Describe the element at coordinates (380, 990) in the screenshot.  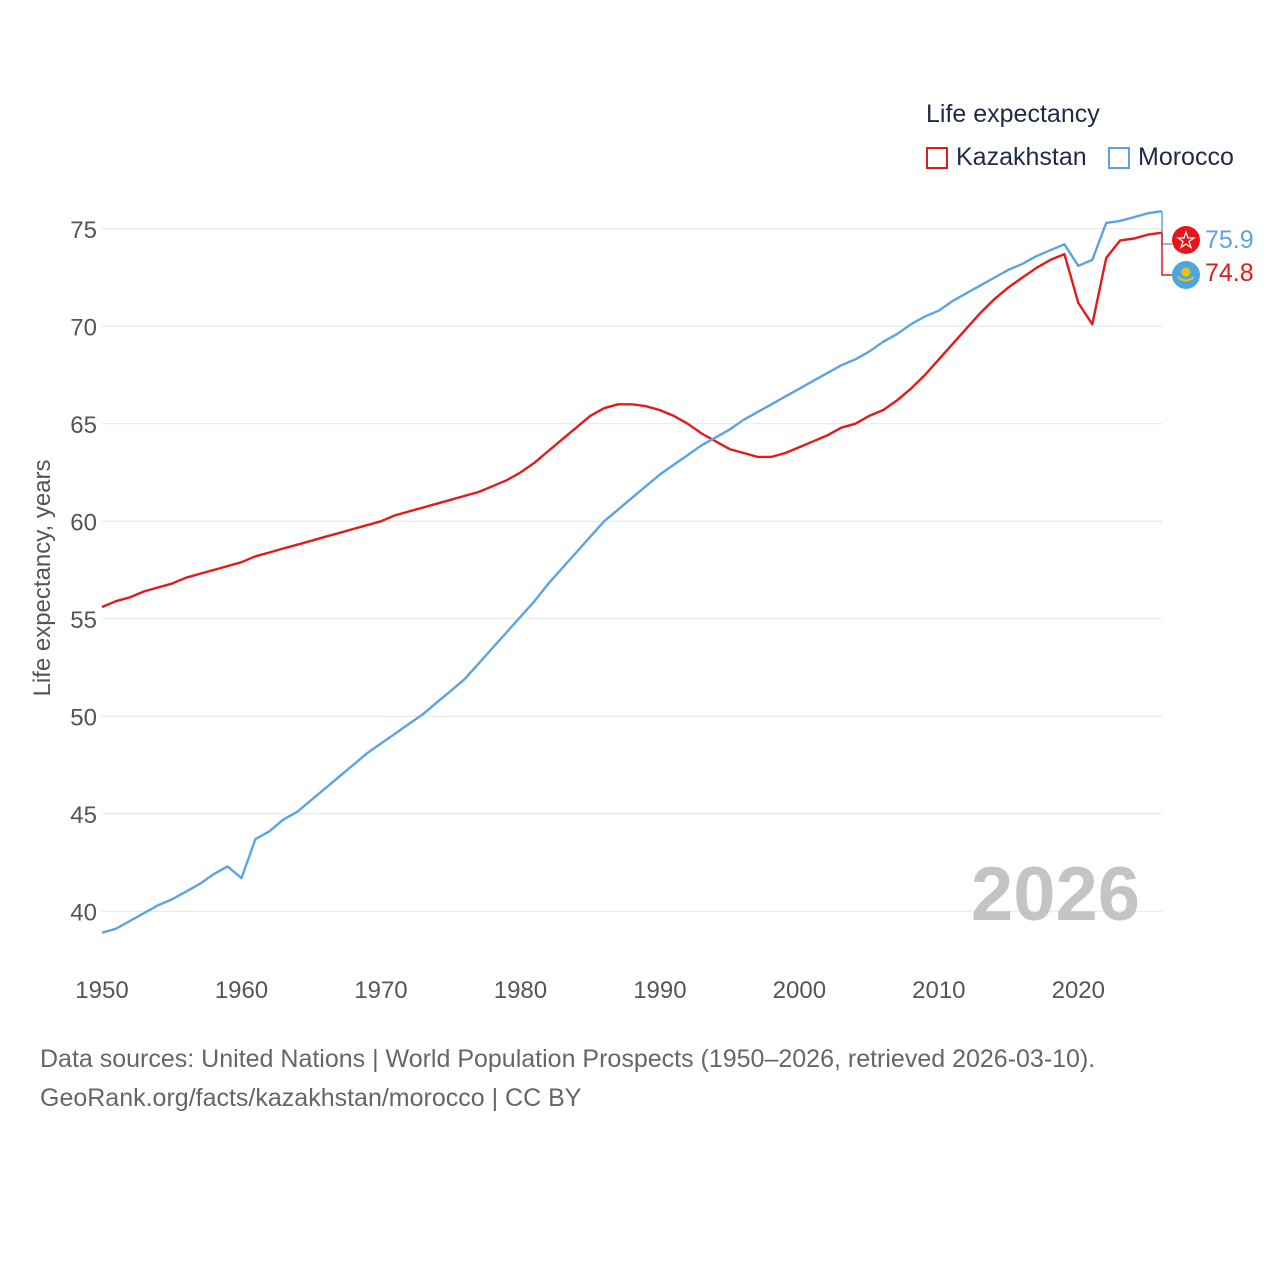
I see `x-tick-label: 1970` at that location.